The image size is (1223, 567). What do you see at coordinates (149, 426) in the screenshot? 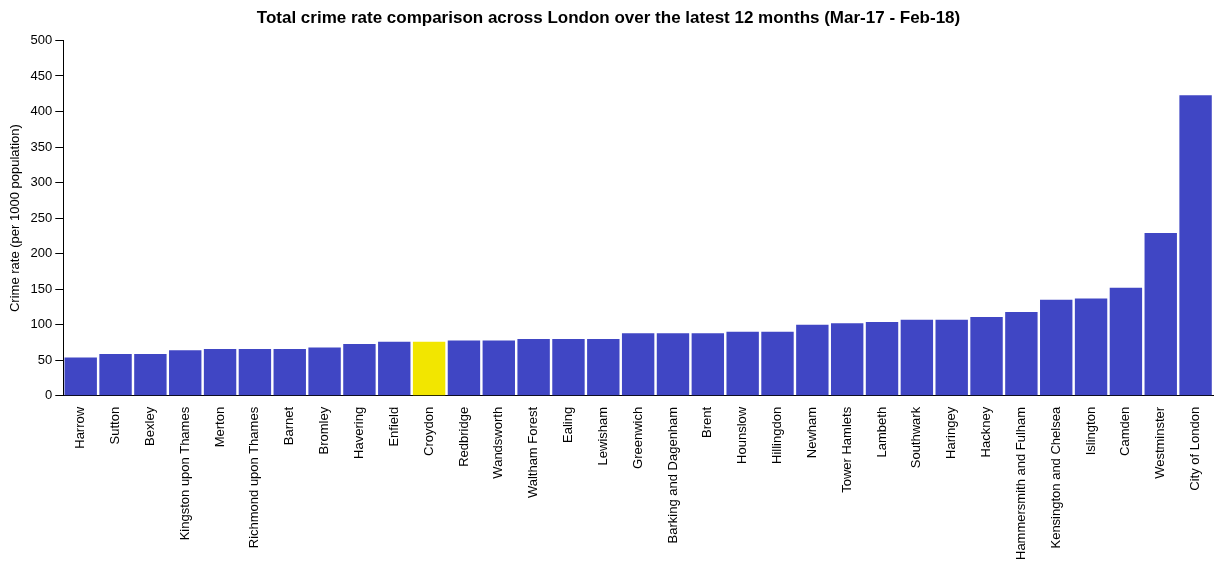
I see `x-tick-label: Bexley` at bounding box center [149, 426].